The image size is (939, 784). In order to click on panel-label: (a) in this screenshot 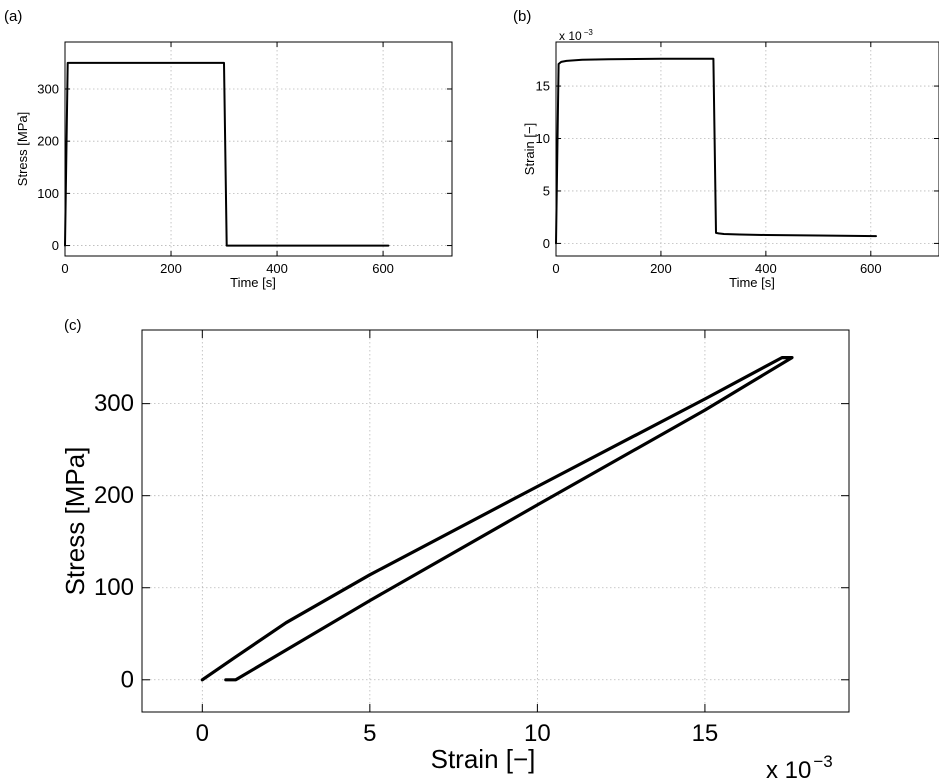, I will do `click(13, 16)`.